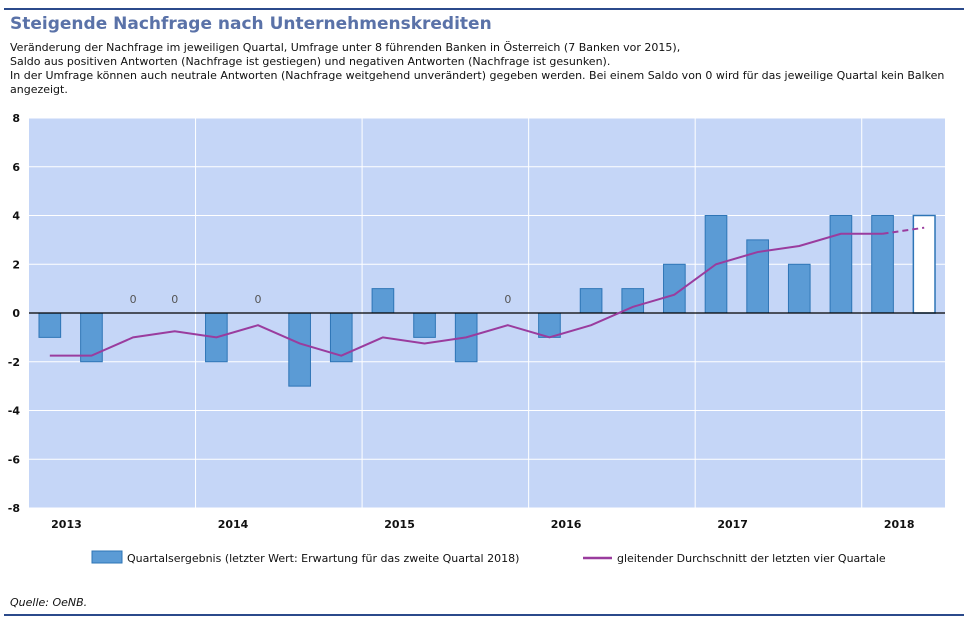 The width and height of the screenshot is (970, 624). I want to click on top-rule, so click(484, 9).